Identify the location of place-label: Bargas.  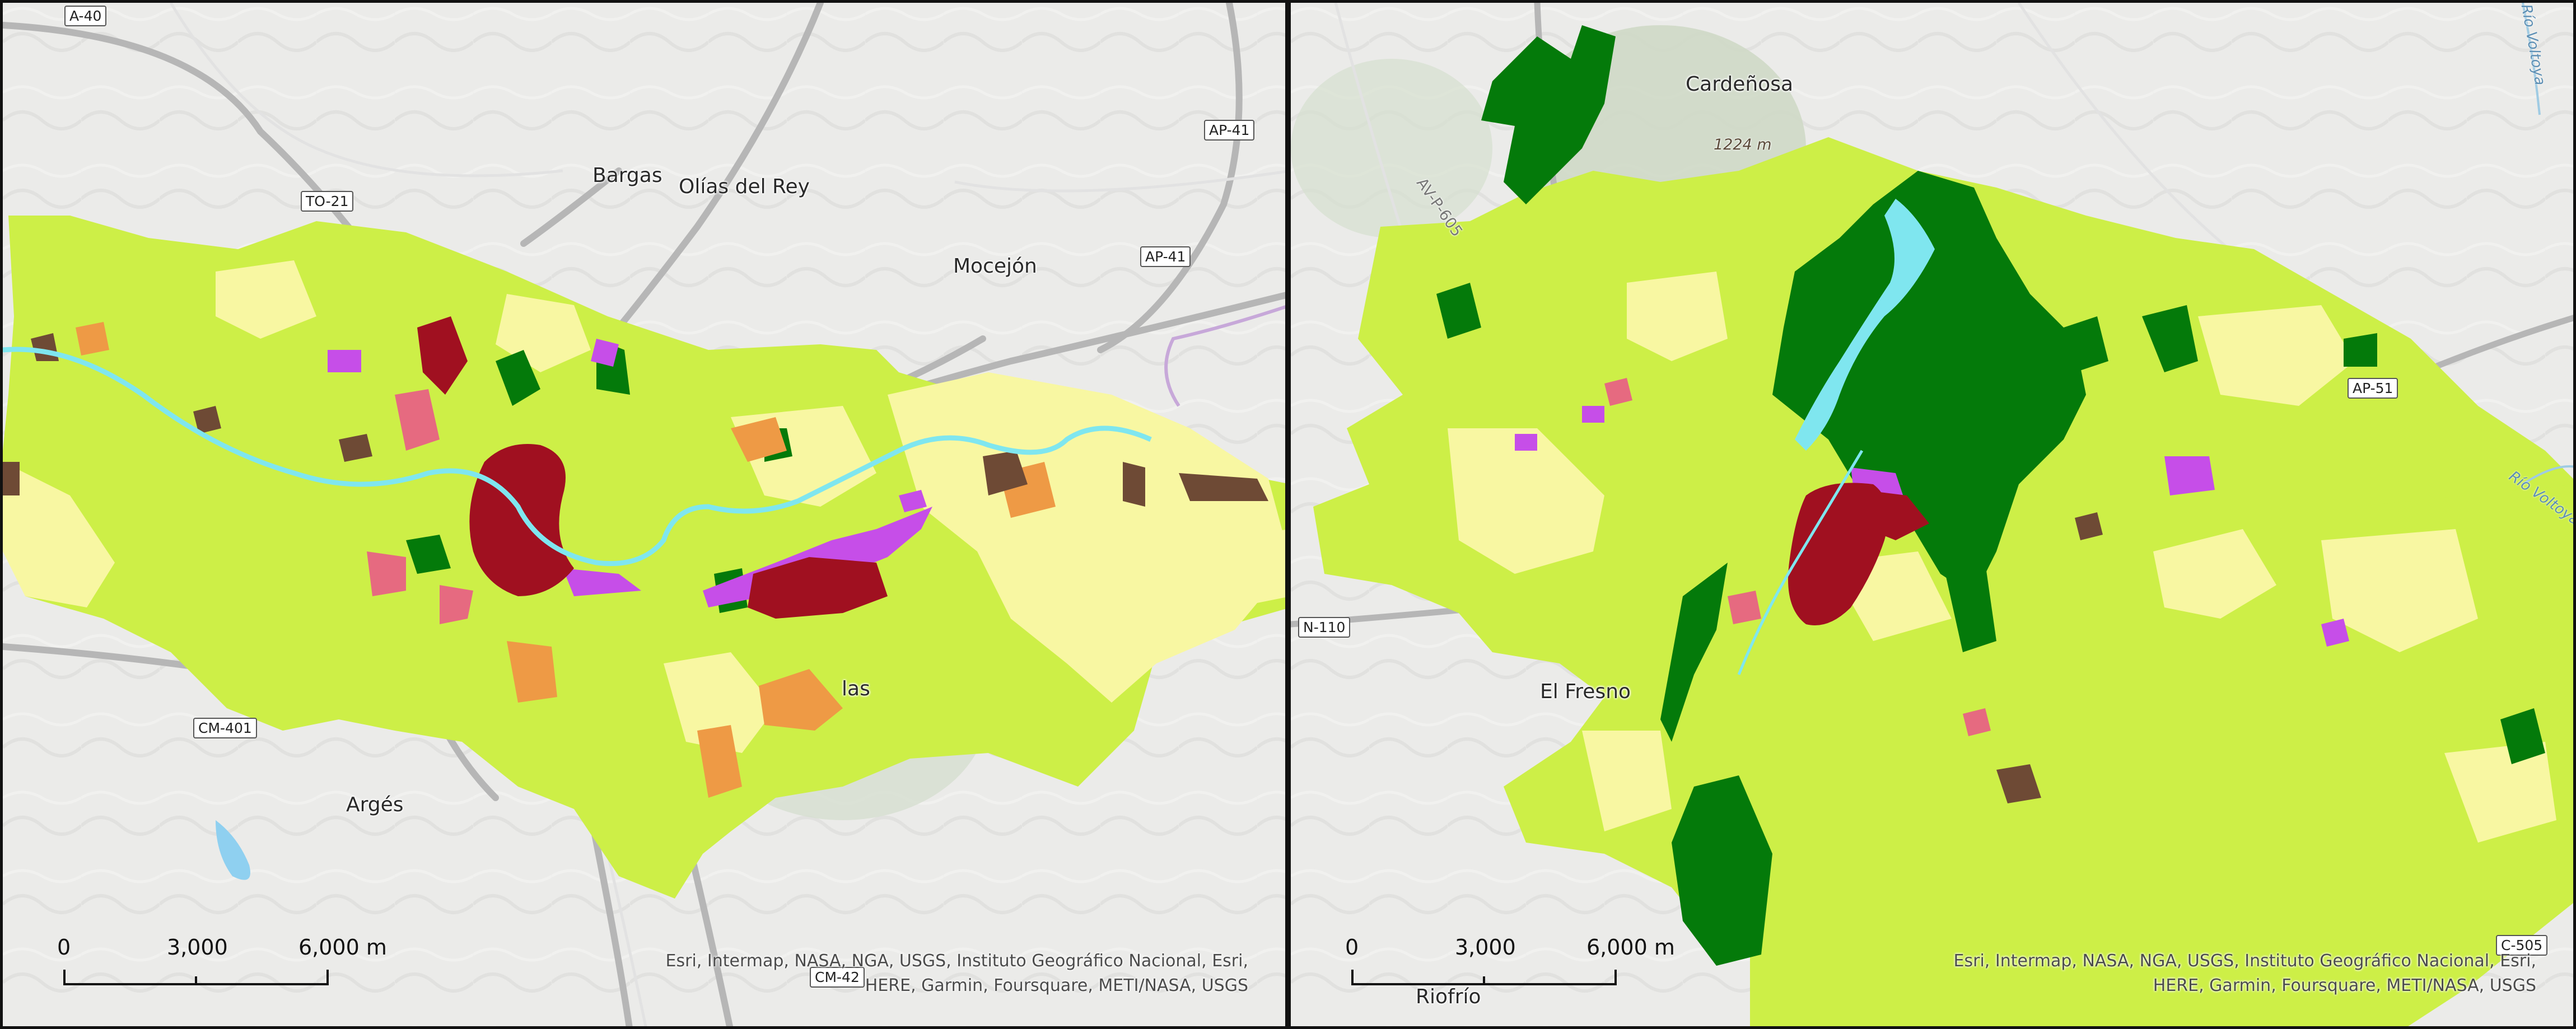
(627, 175).